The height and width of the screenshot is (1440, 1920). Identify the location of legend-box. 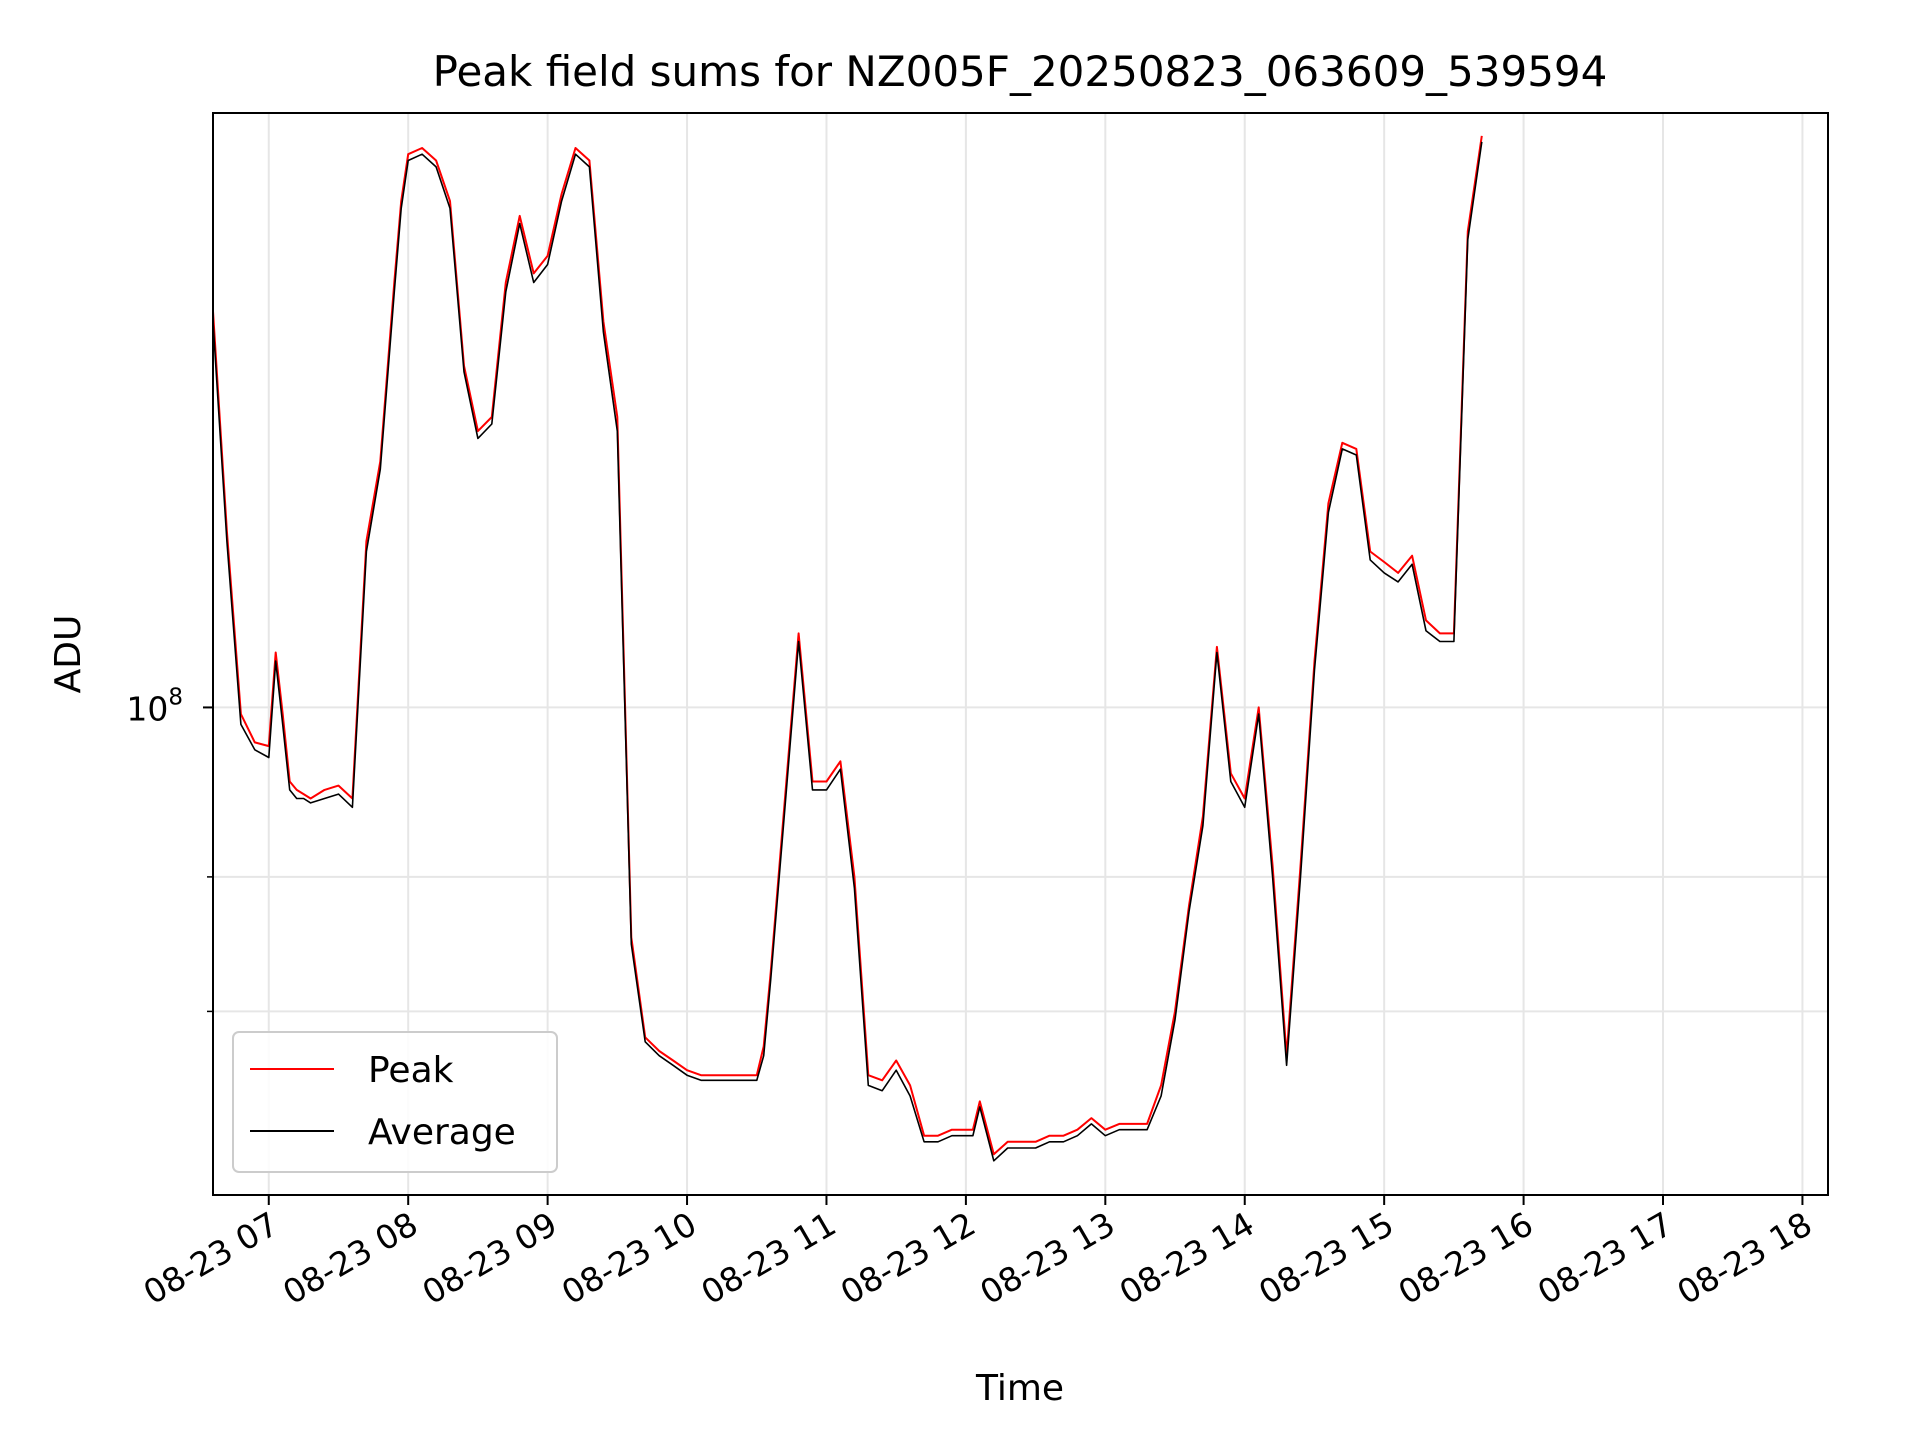
(395, 1102).